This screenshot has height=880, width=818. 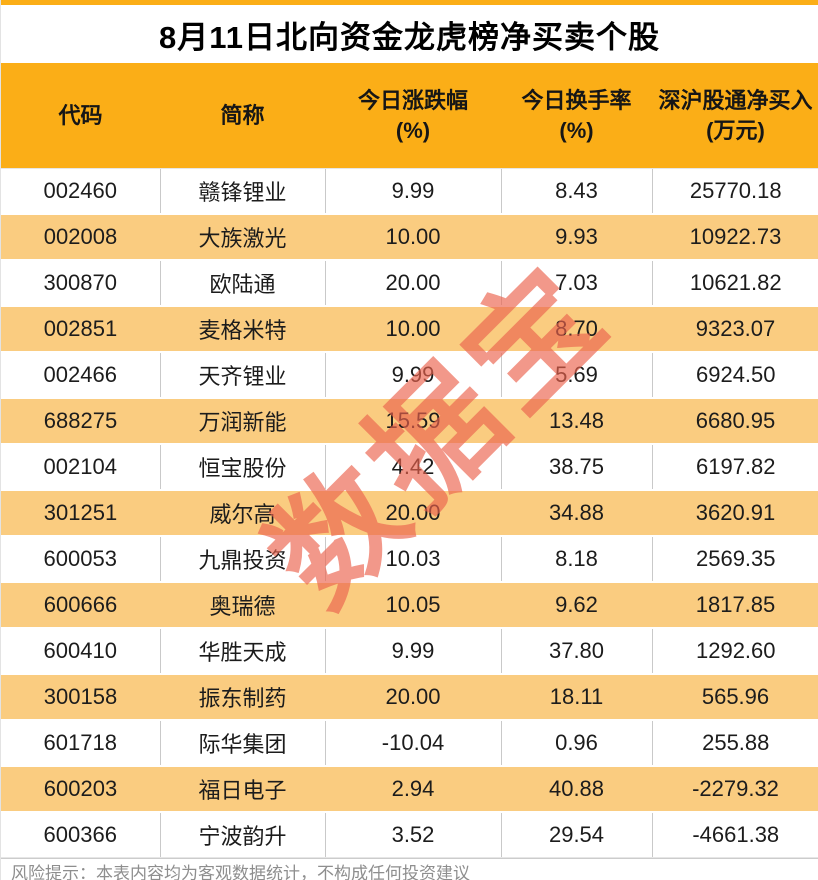 What do you see at coordinates (242, 329) in the screenshot?
I see `cell-name: 麦格米特` at bounding box center [242, 329].